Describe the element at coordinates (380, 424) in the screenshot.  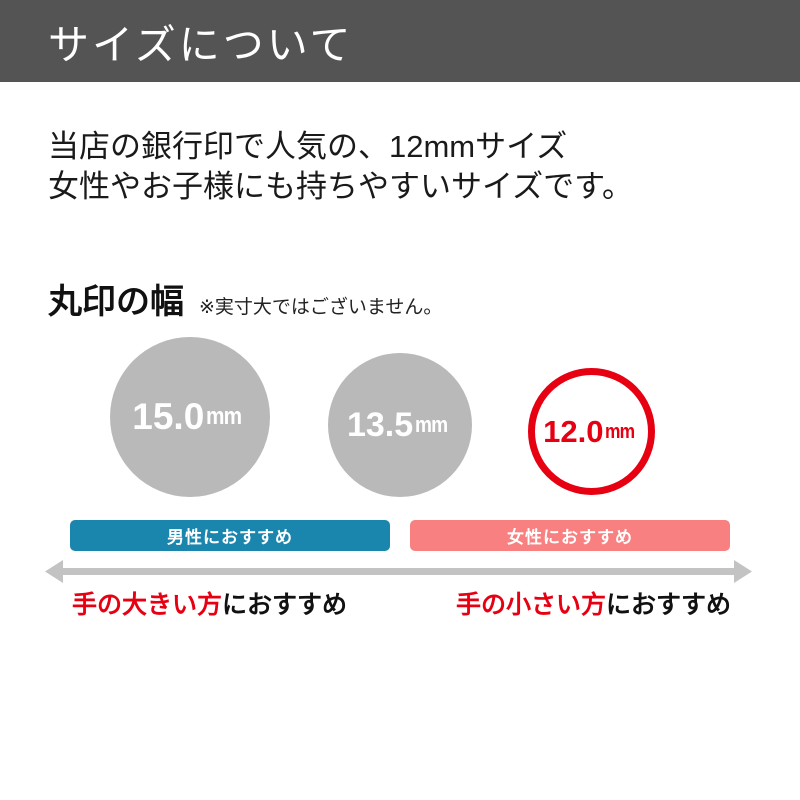
I see `size-value: 13.5` at that location.